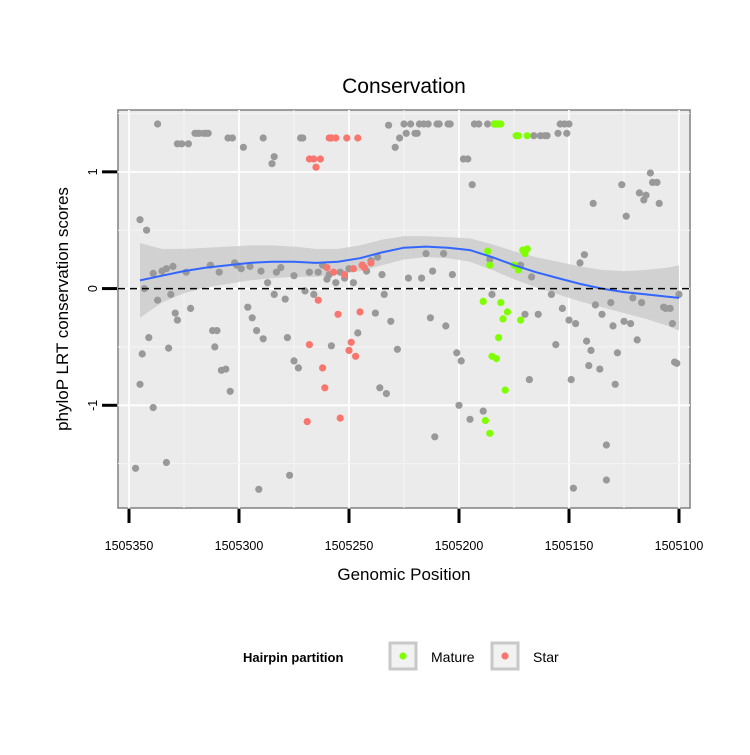 This screenshot has width=750, height=755. Describe the element at coordinates (403, 574) in the screenshot. I see `x-axis-label: Genomic Position` at that location.